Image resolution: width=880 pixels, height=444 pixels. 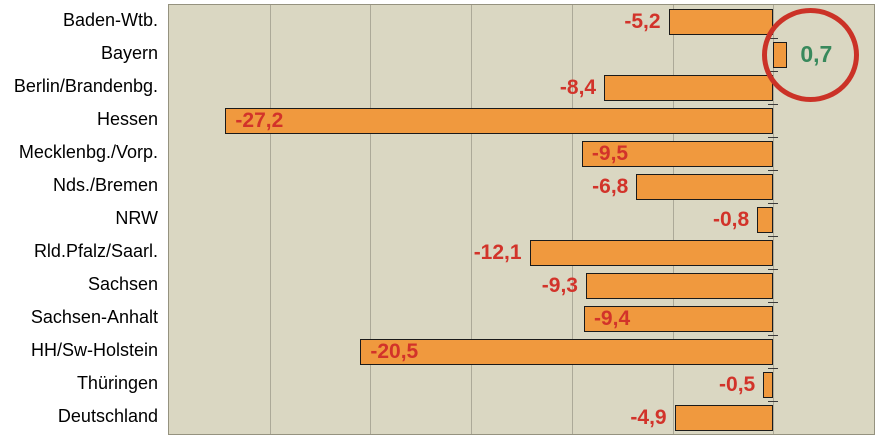 I want to click on category-label: HH/Sw-Holstein, so click(x=94, y=350).